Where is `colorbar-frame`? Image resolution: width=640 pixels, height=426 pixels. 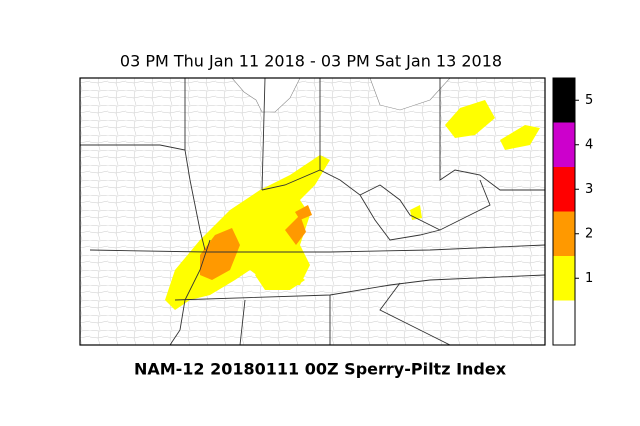
colorbar-frame is located at coordinates (564, 211).